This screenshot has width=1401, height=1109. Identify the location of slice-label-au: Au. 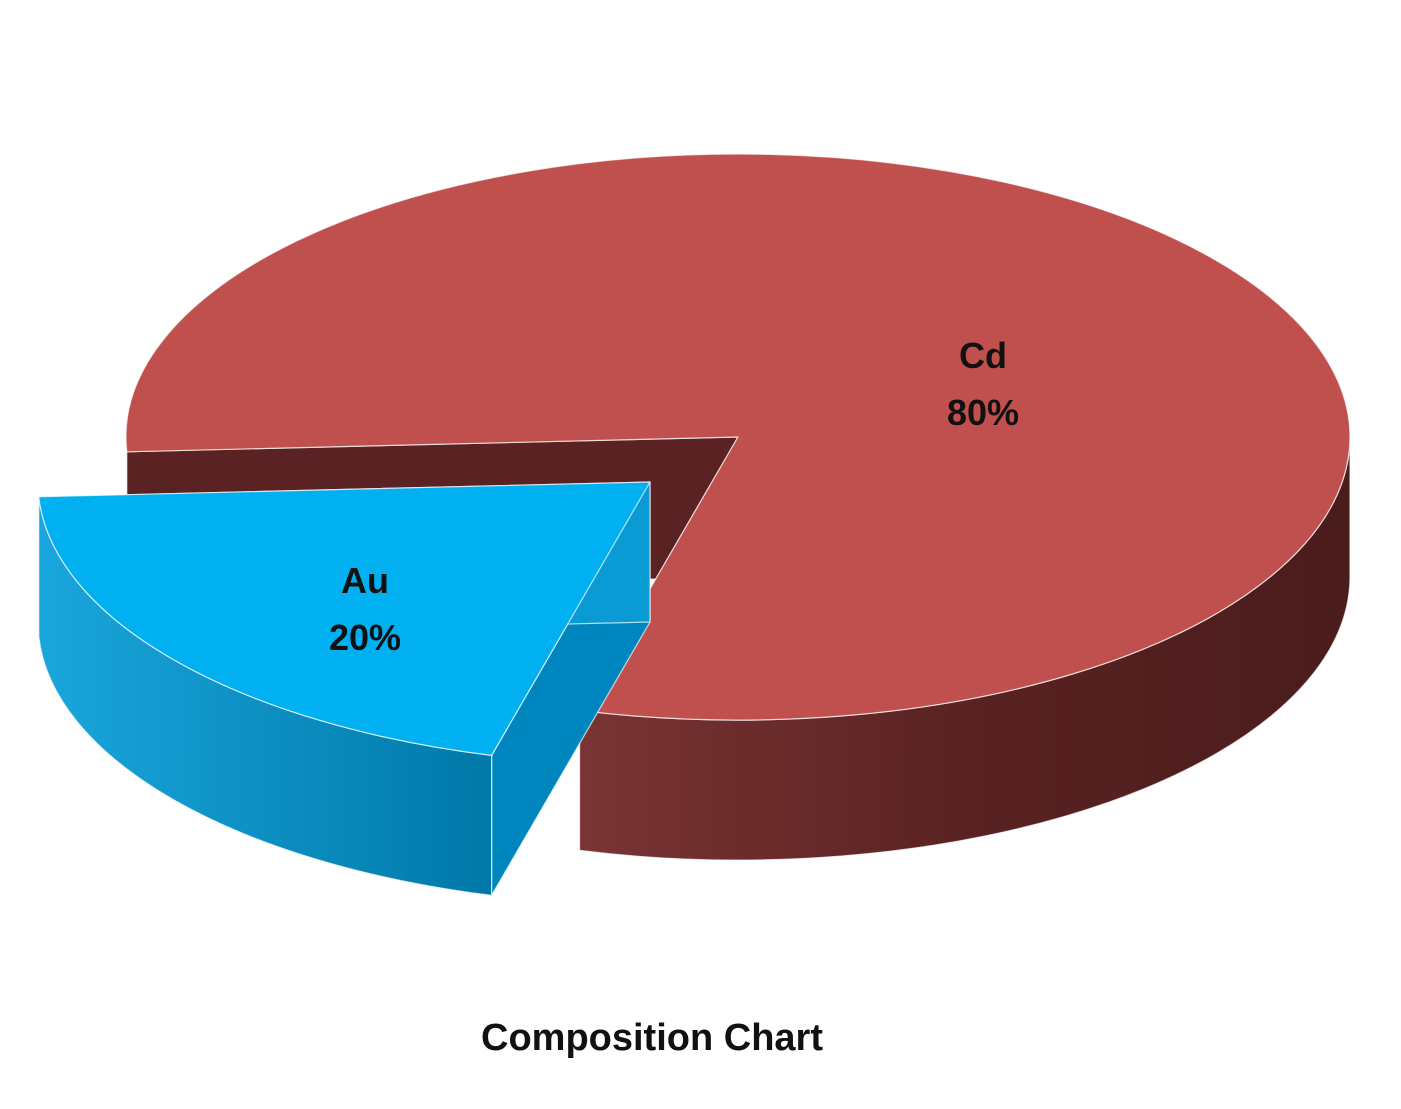
(365, 580).